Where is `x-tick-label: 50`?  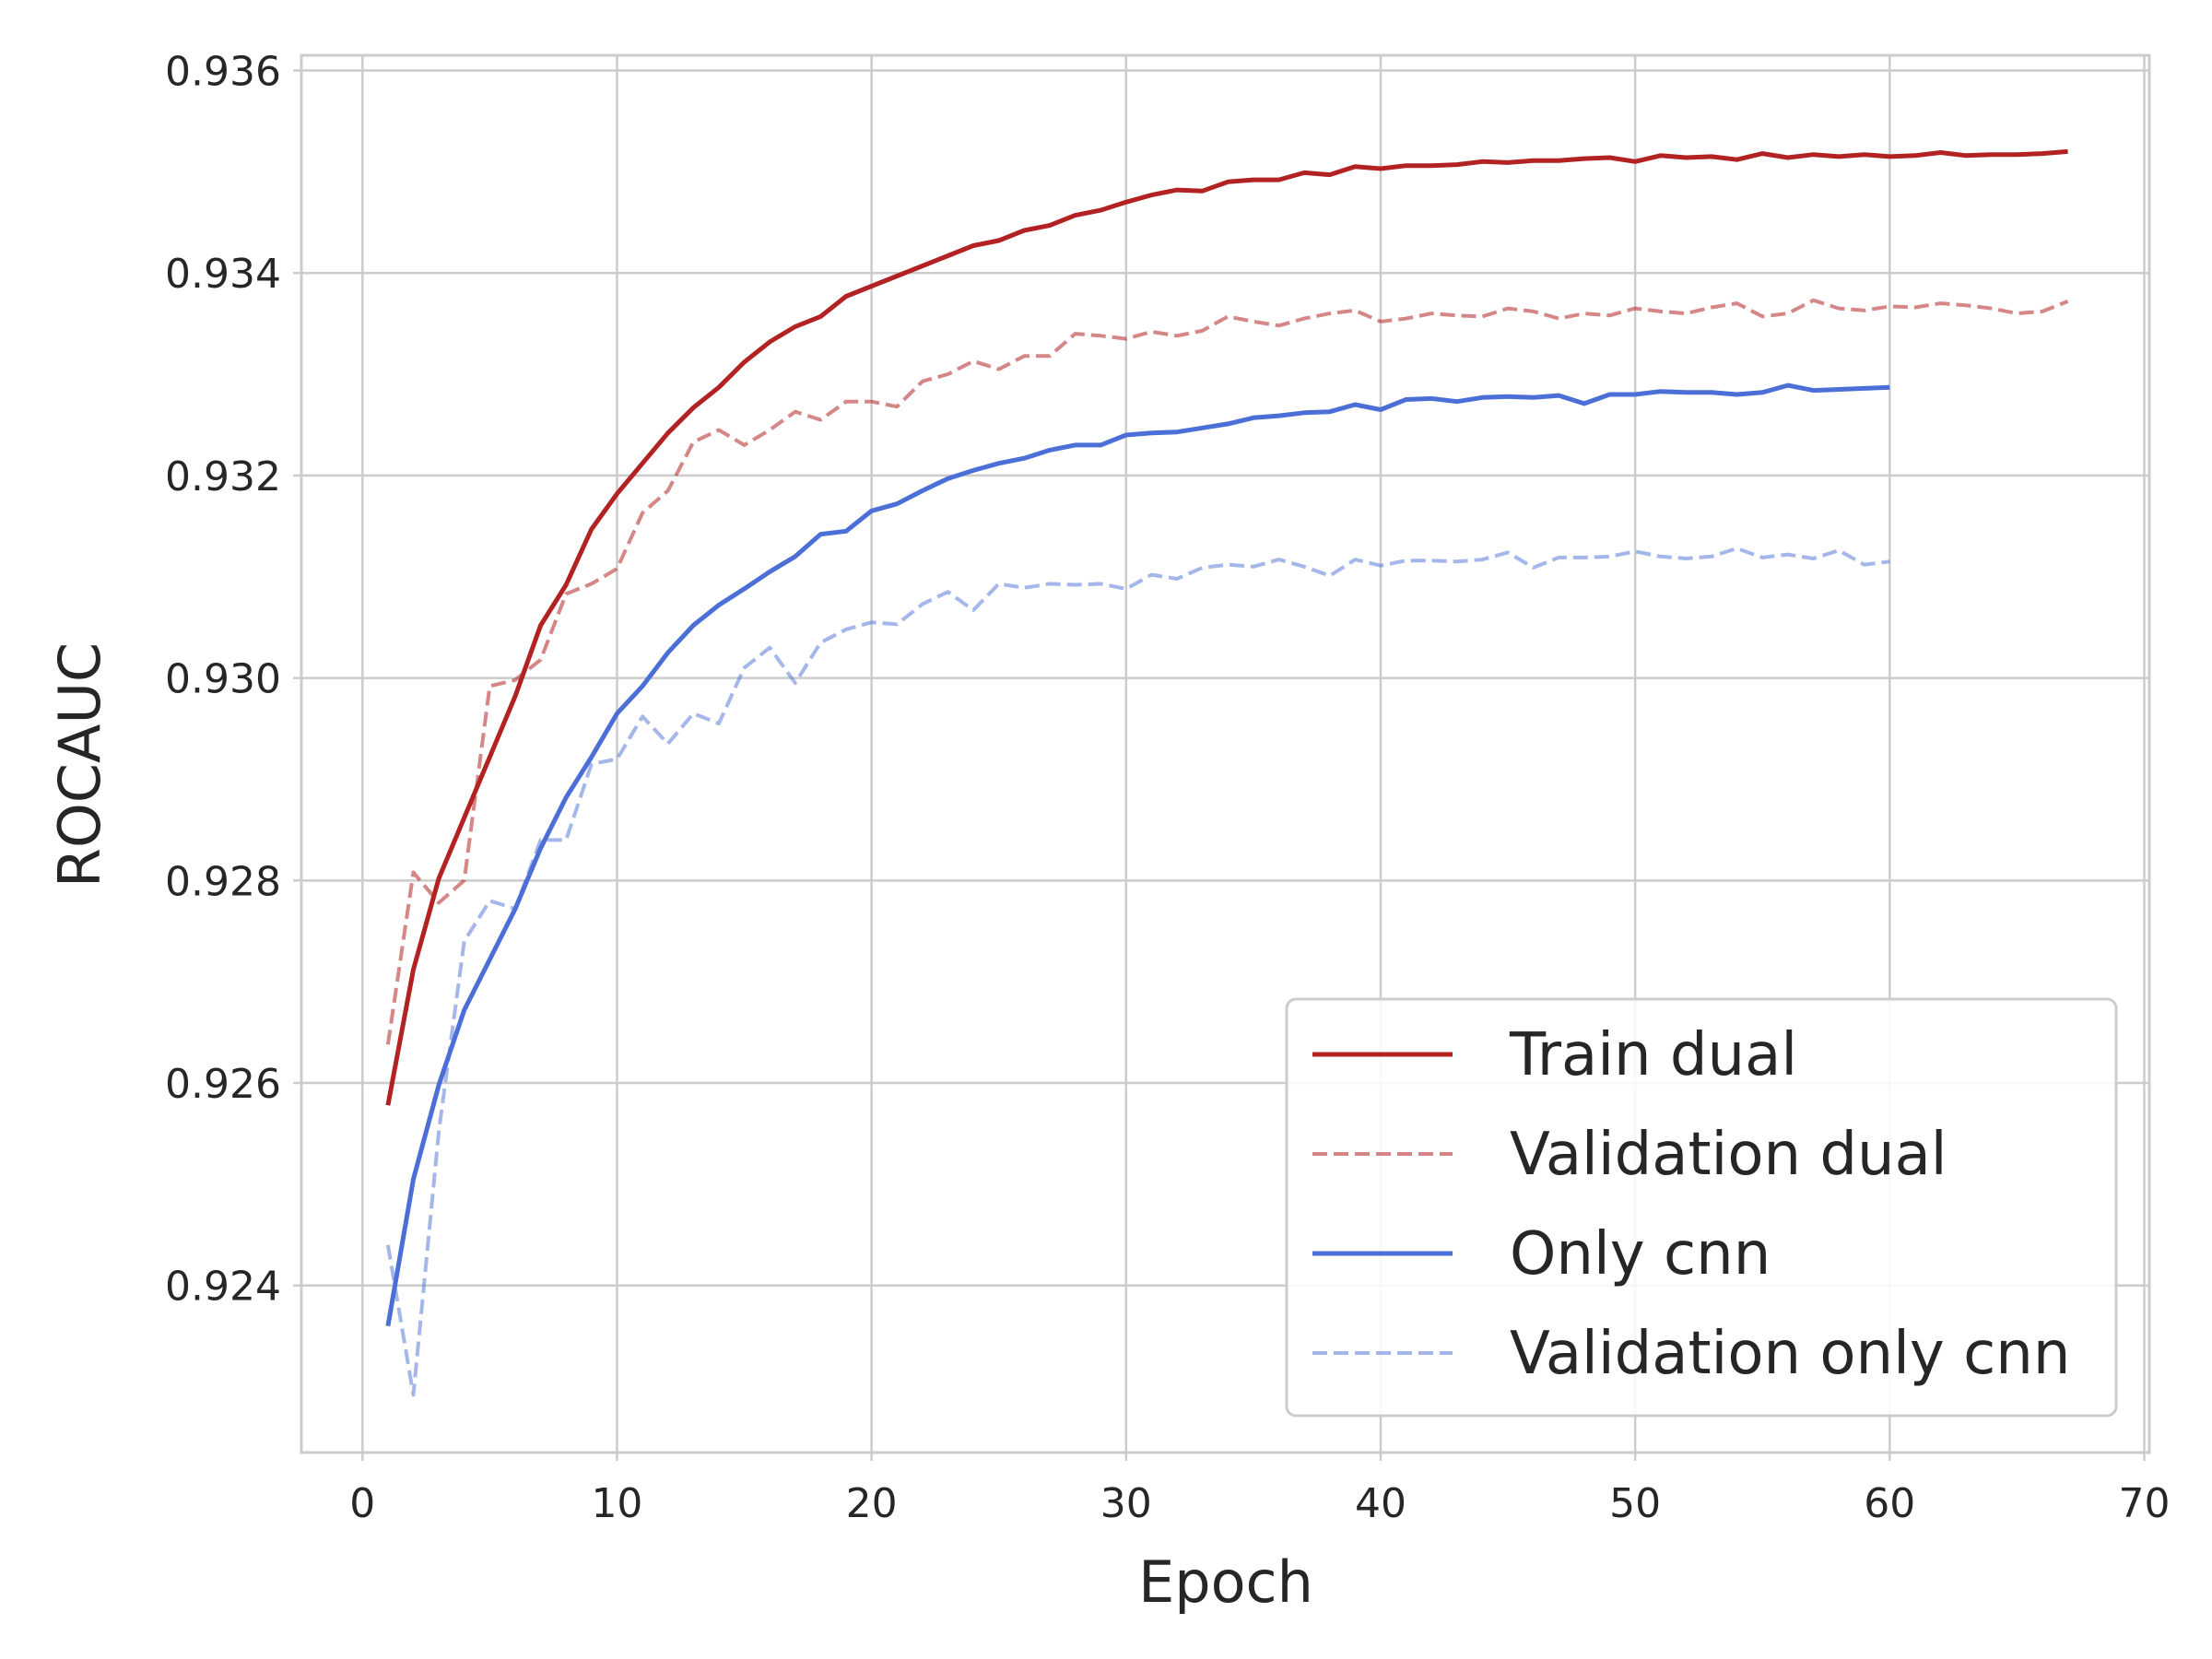 x-tick-label: 50 is located at coordinates (1635, 1503).